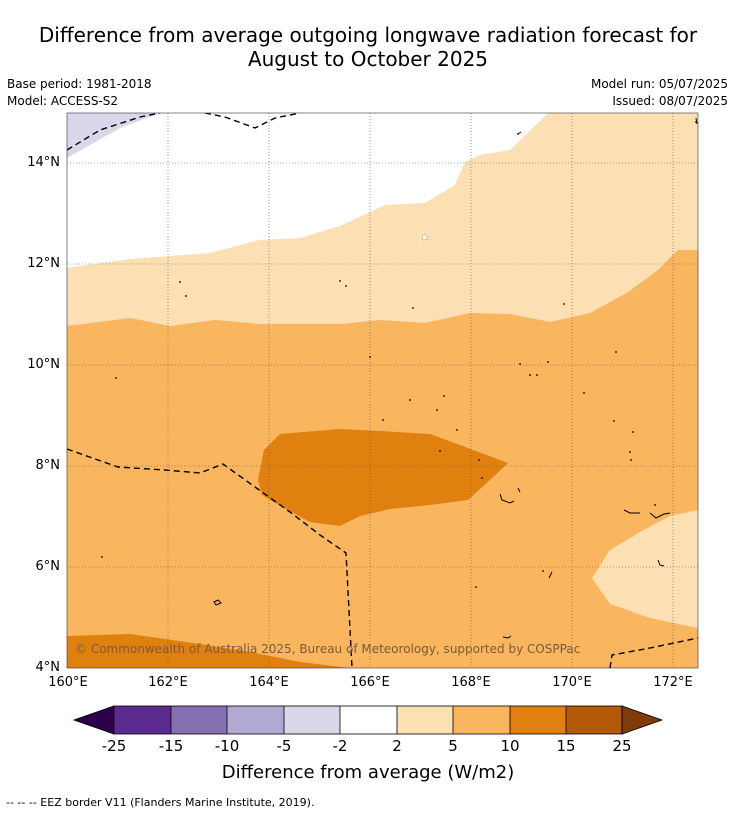  I want to click on lon-label-162e: 162°E, so click(168, 682).